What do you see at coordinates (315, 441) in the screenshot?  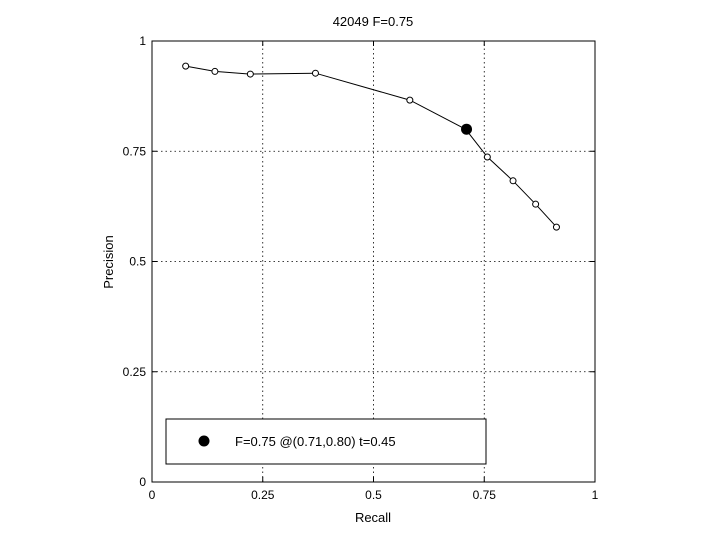 I see `legend-label: F=0.75 @(0.71,0.80) t=0.45` at bounding box center [315, 441].